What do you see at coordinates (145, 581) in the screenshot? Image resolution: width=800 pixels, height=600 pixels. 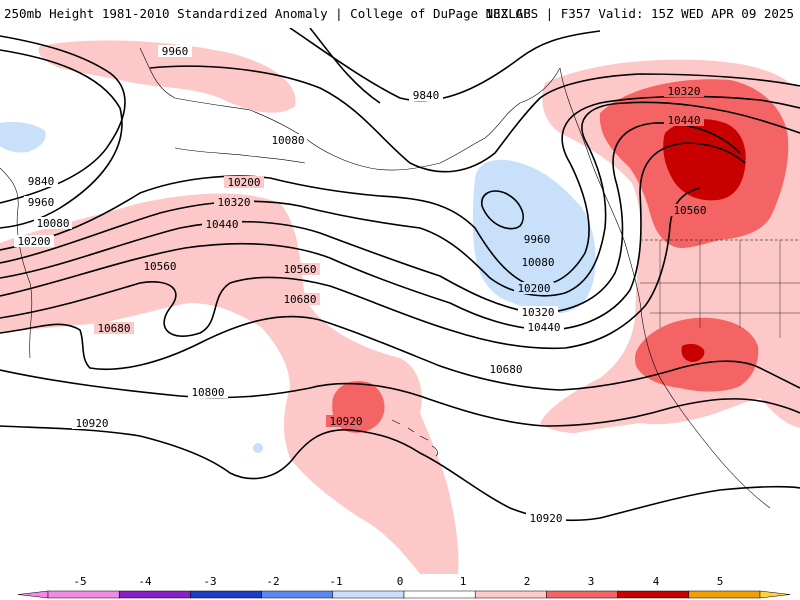 I see `colorbar-tick-label: -4` at bounding box center [145, 581].